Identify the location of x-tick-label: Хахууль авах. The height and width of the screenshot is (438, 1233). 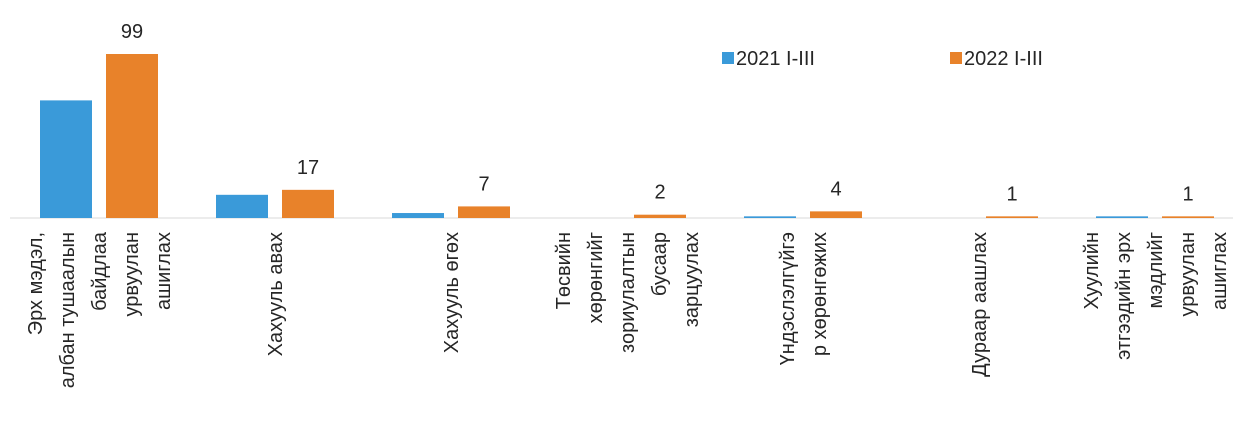
(276, 294).